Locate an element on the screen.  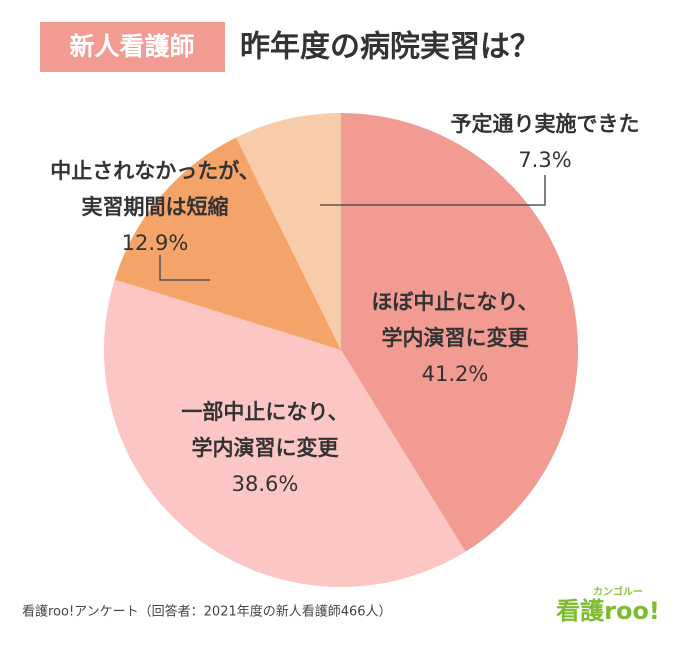
value-label: 7.3% is located at coordinates (544, 160).